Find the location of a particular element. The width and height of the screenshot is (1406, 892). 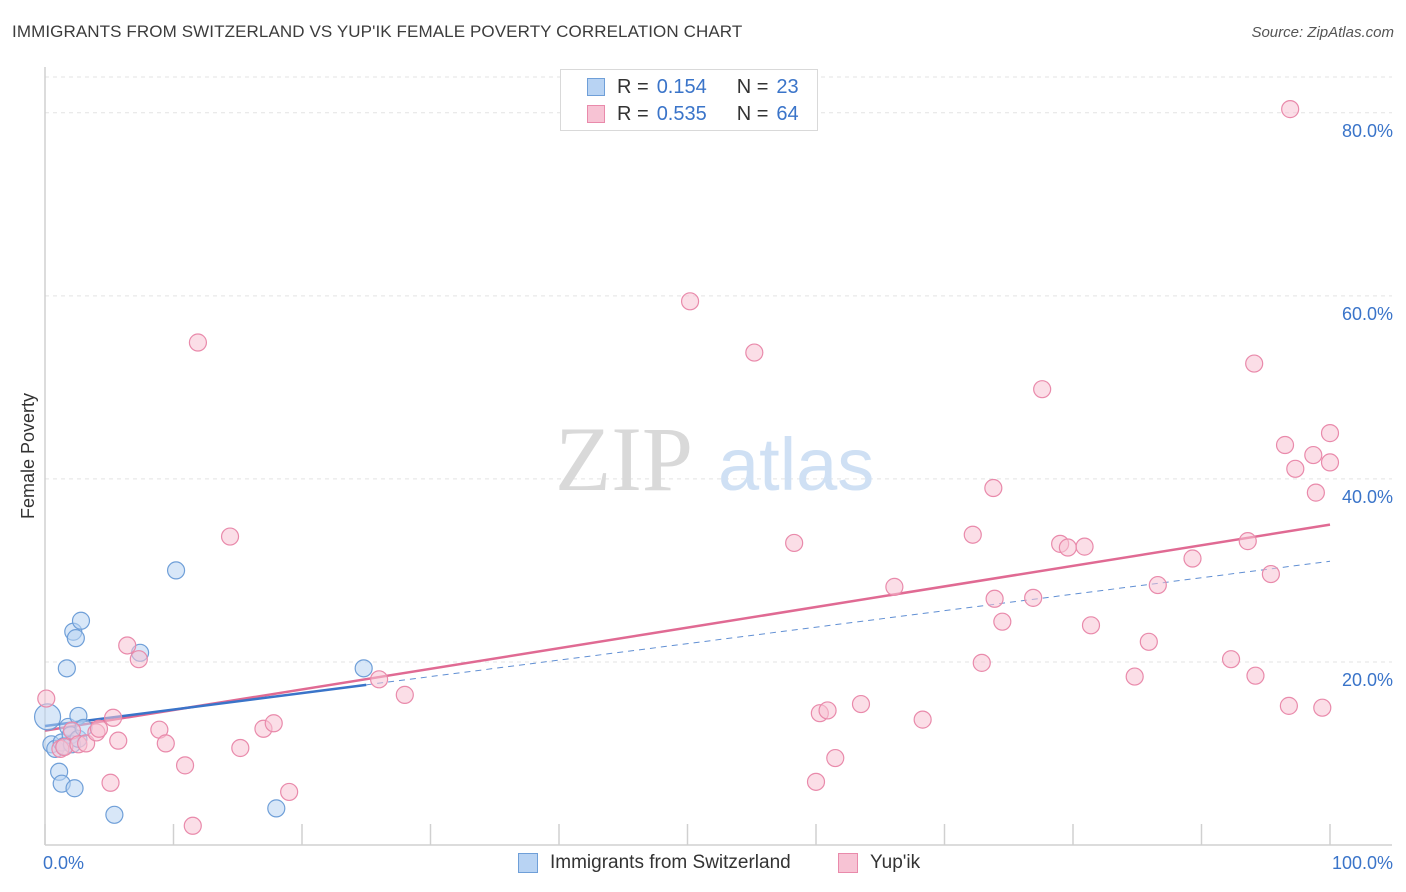

legend-r-value-2: 0.535 is located at coordinates (681, 113).